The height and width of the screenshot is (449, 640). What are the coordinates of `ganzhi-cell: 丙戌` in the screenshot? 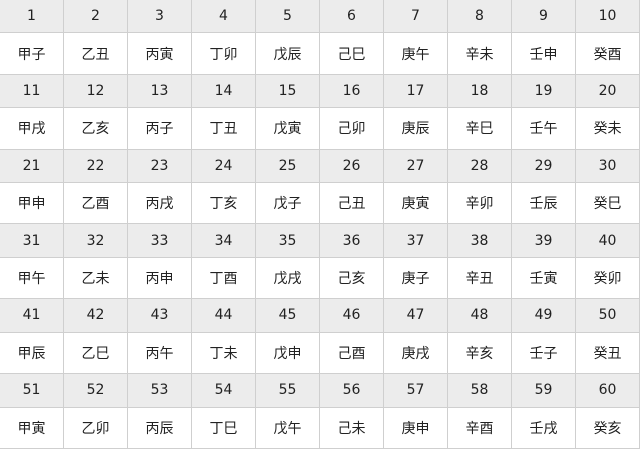 It's located at (159, 203).